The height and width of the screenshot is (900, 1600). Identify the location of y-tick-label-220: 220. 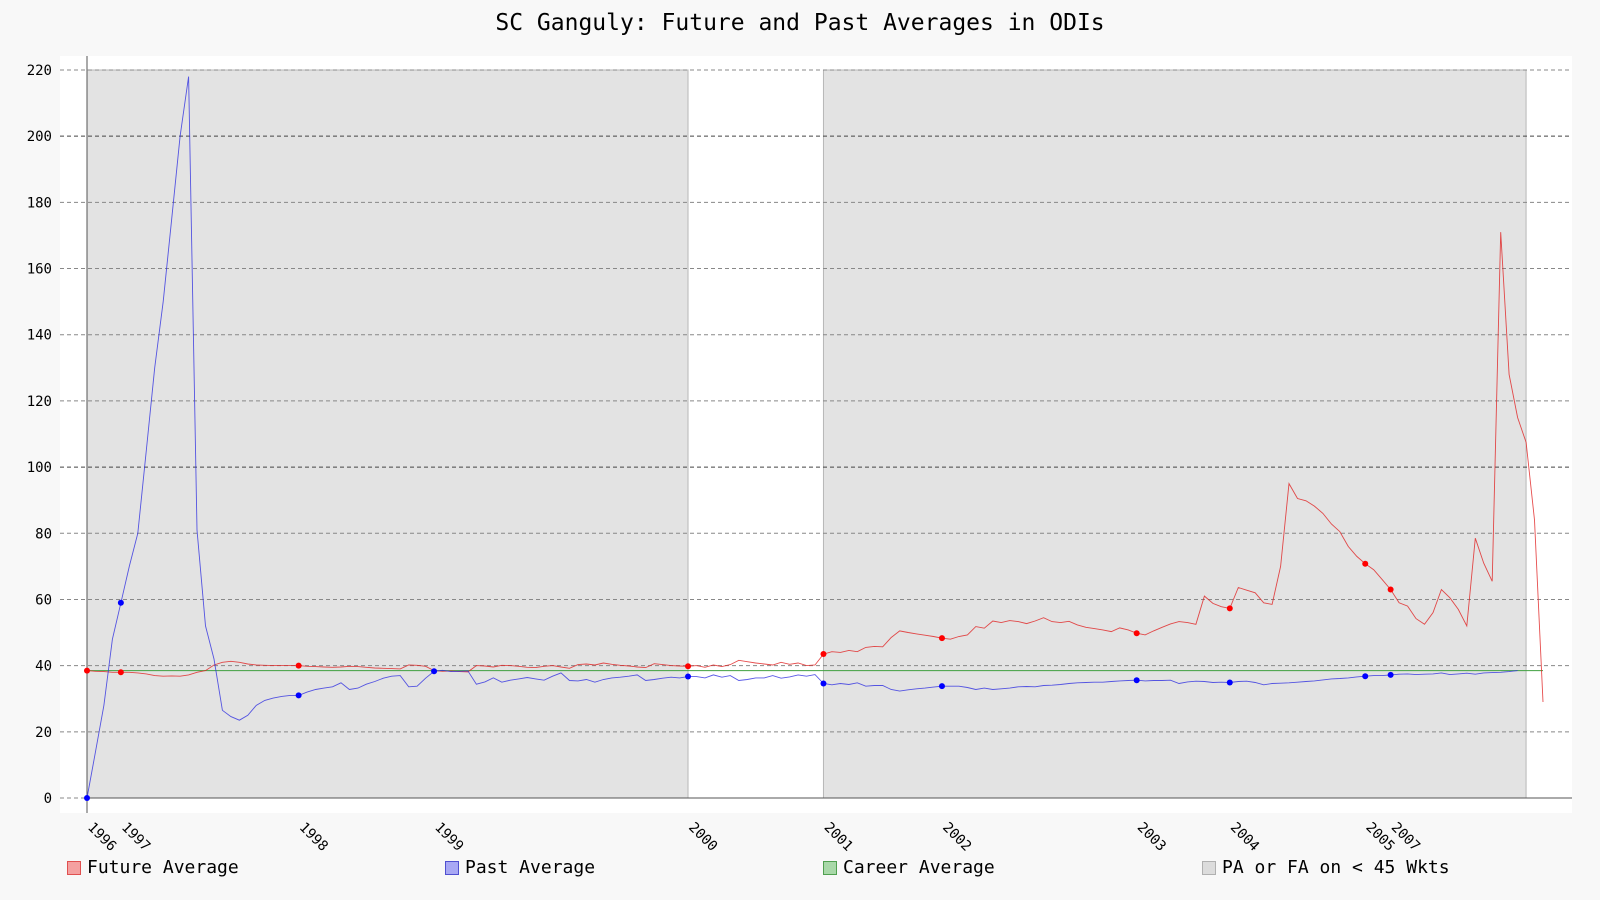
(39, 71).